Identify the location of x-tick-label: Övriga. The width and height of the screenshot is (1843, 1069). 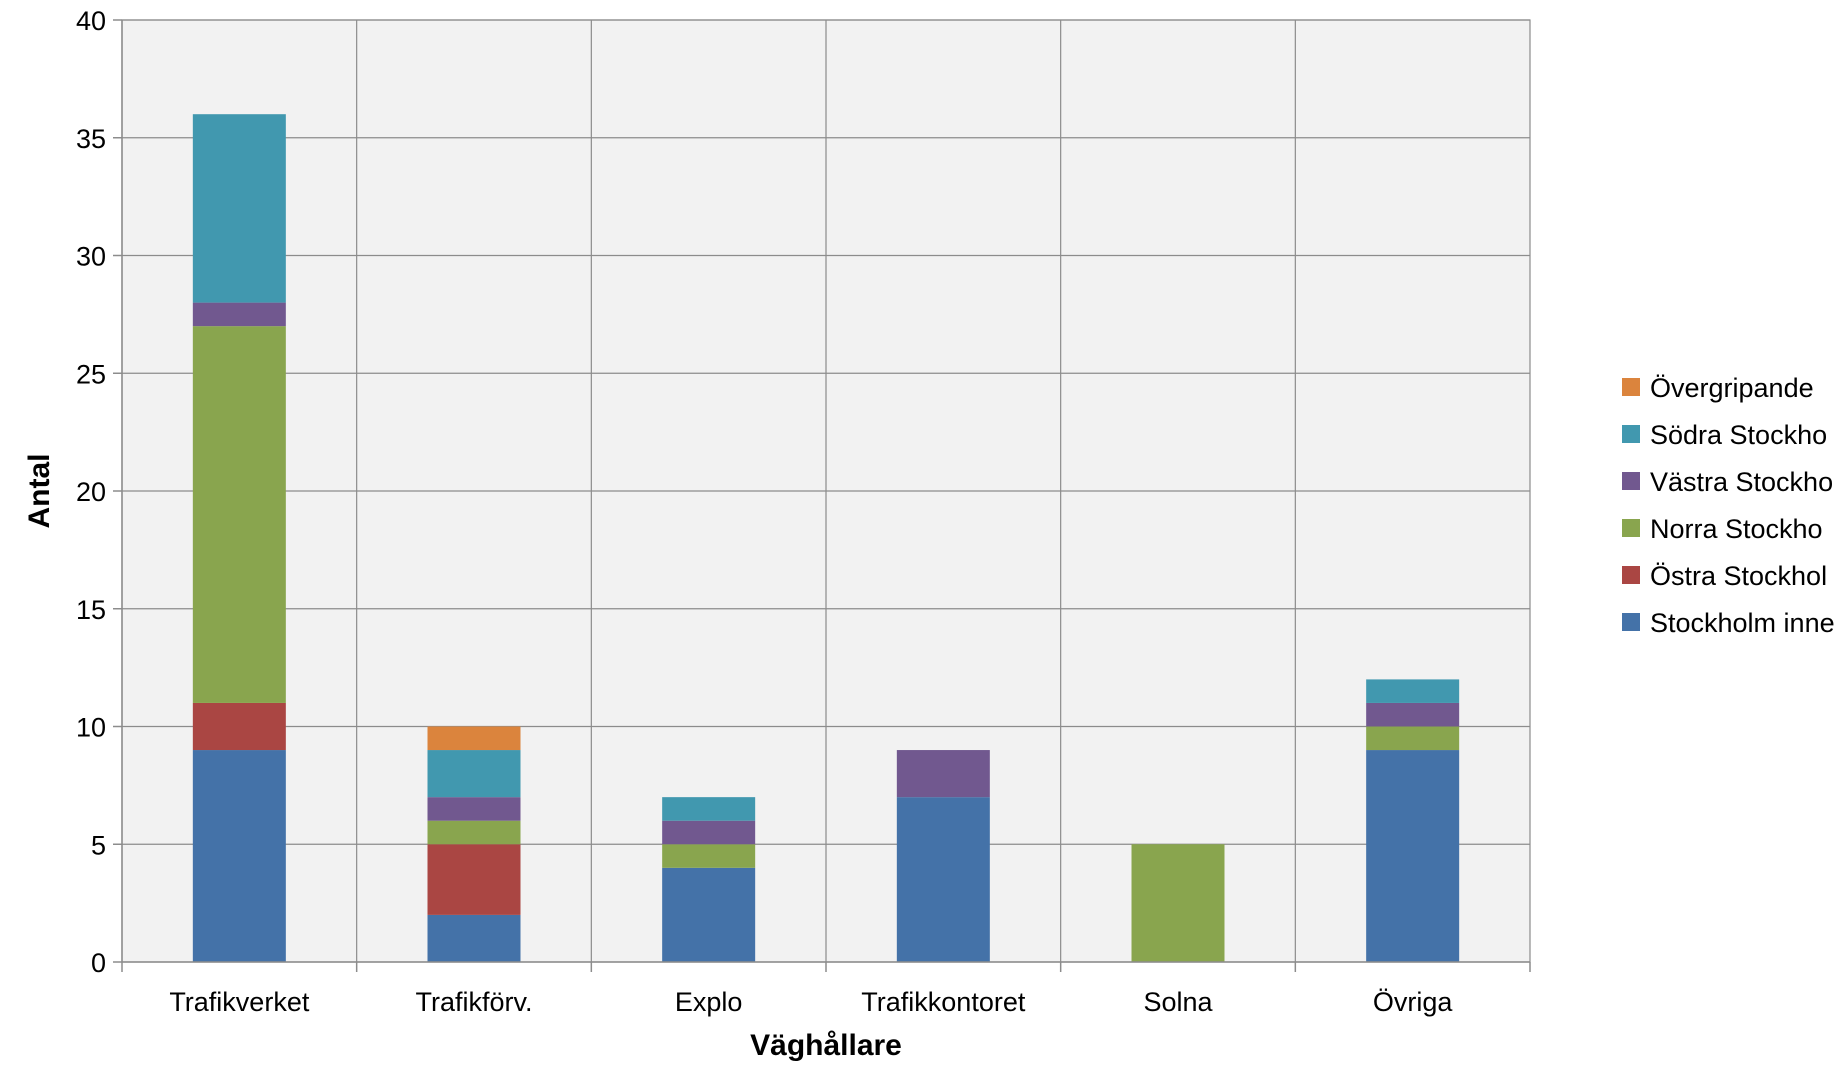
(1413, 1002).